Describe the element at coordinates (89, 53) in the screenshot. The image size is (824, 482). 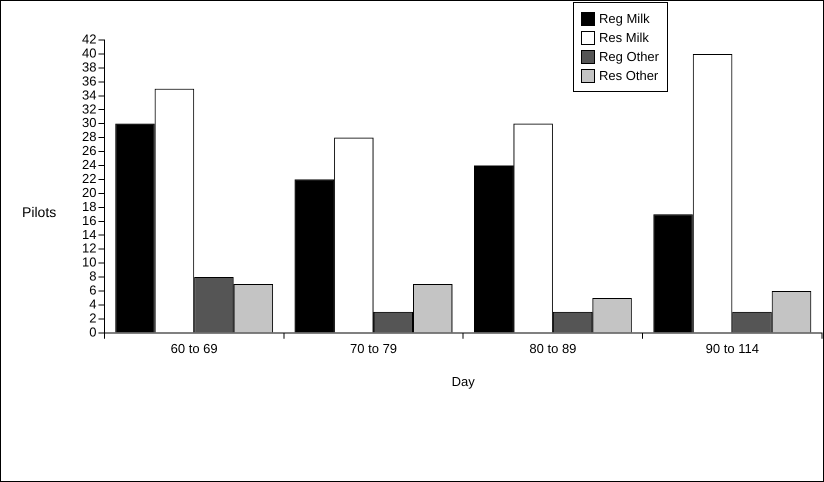
I see `y-tick-label: 40` at that location.